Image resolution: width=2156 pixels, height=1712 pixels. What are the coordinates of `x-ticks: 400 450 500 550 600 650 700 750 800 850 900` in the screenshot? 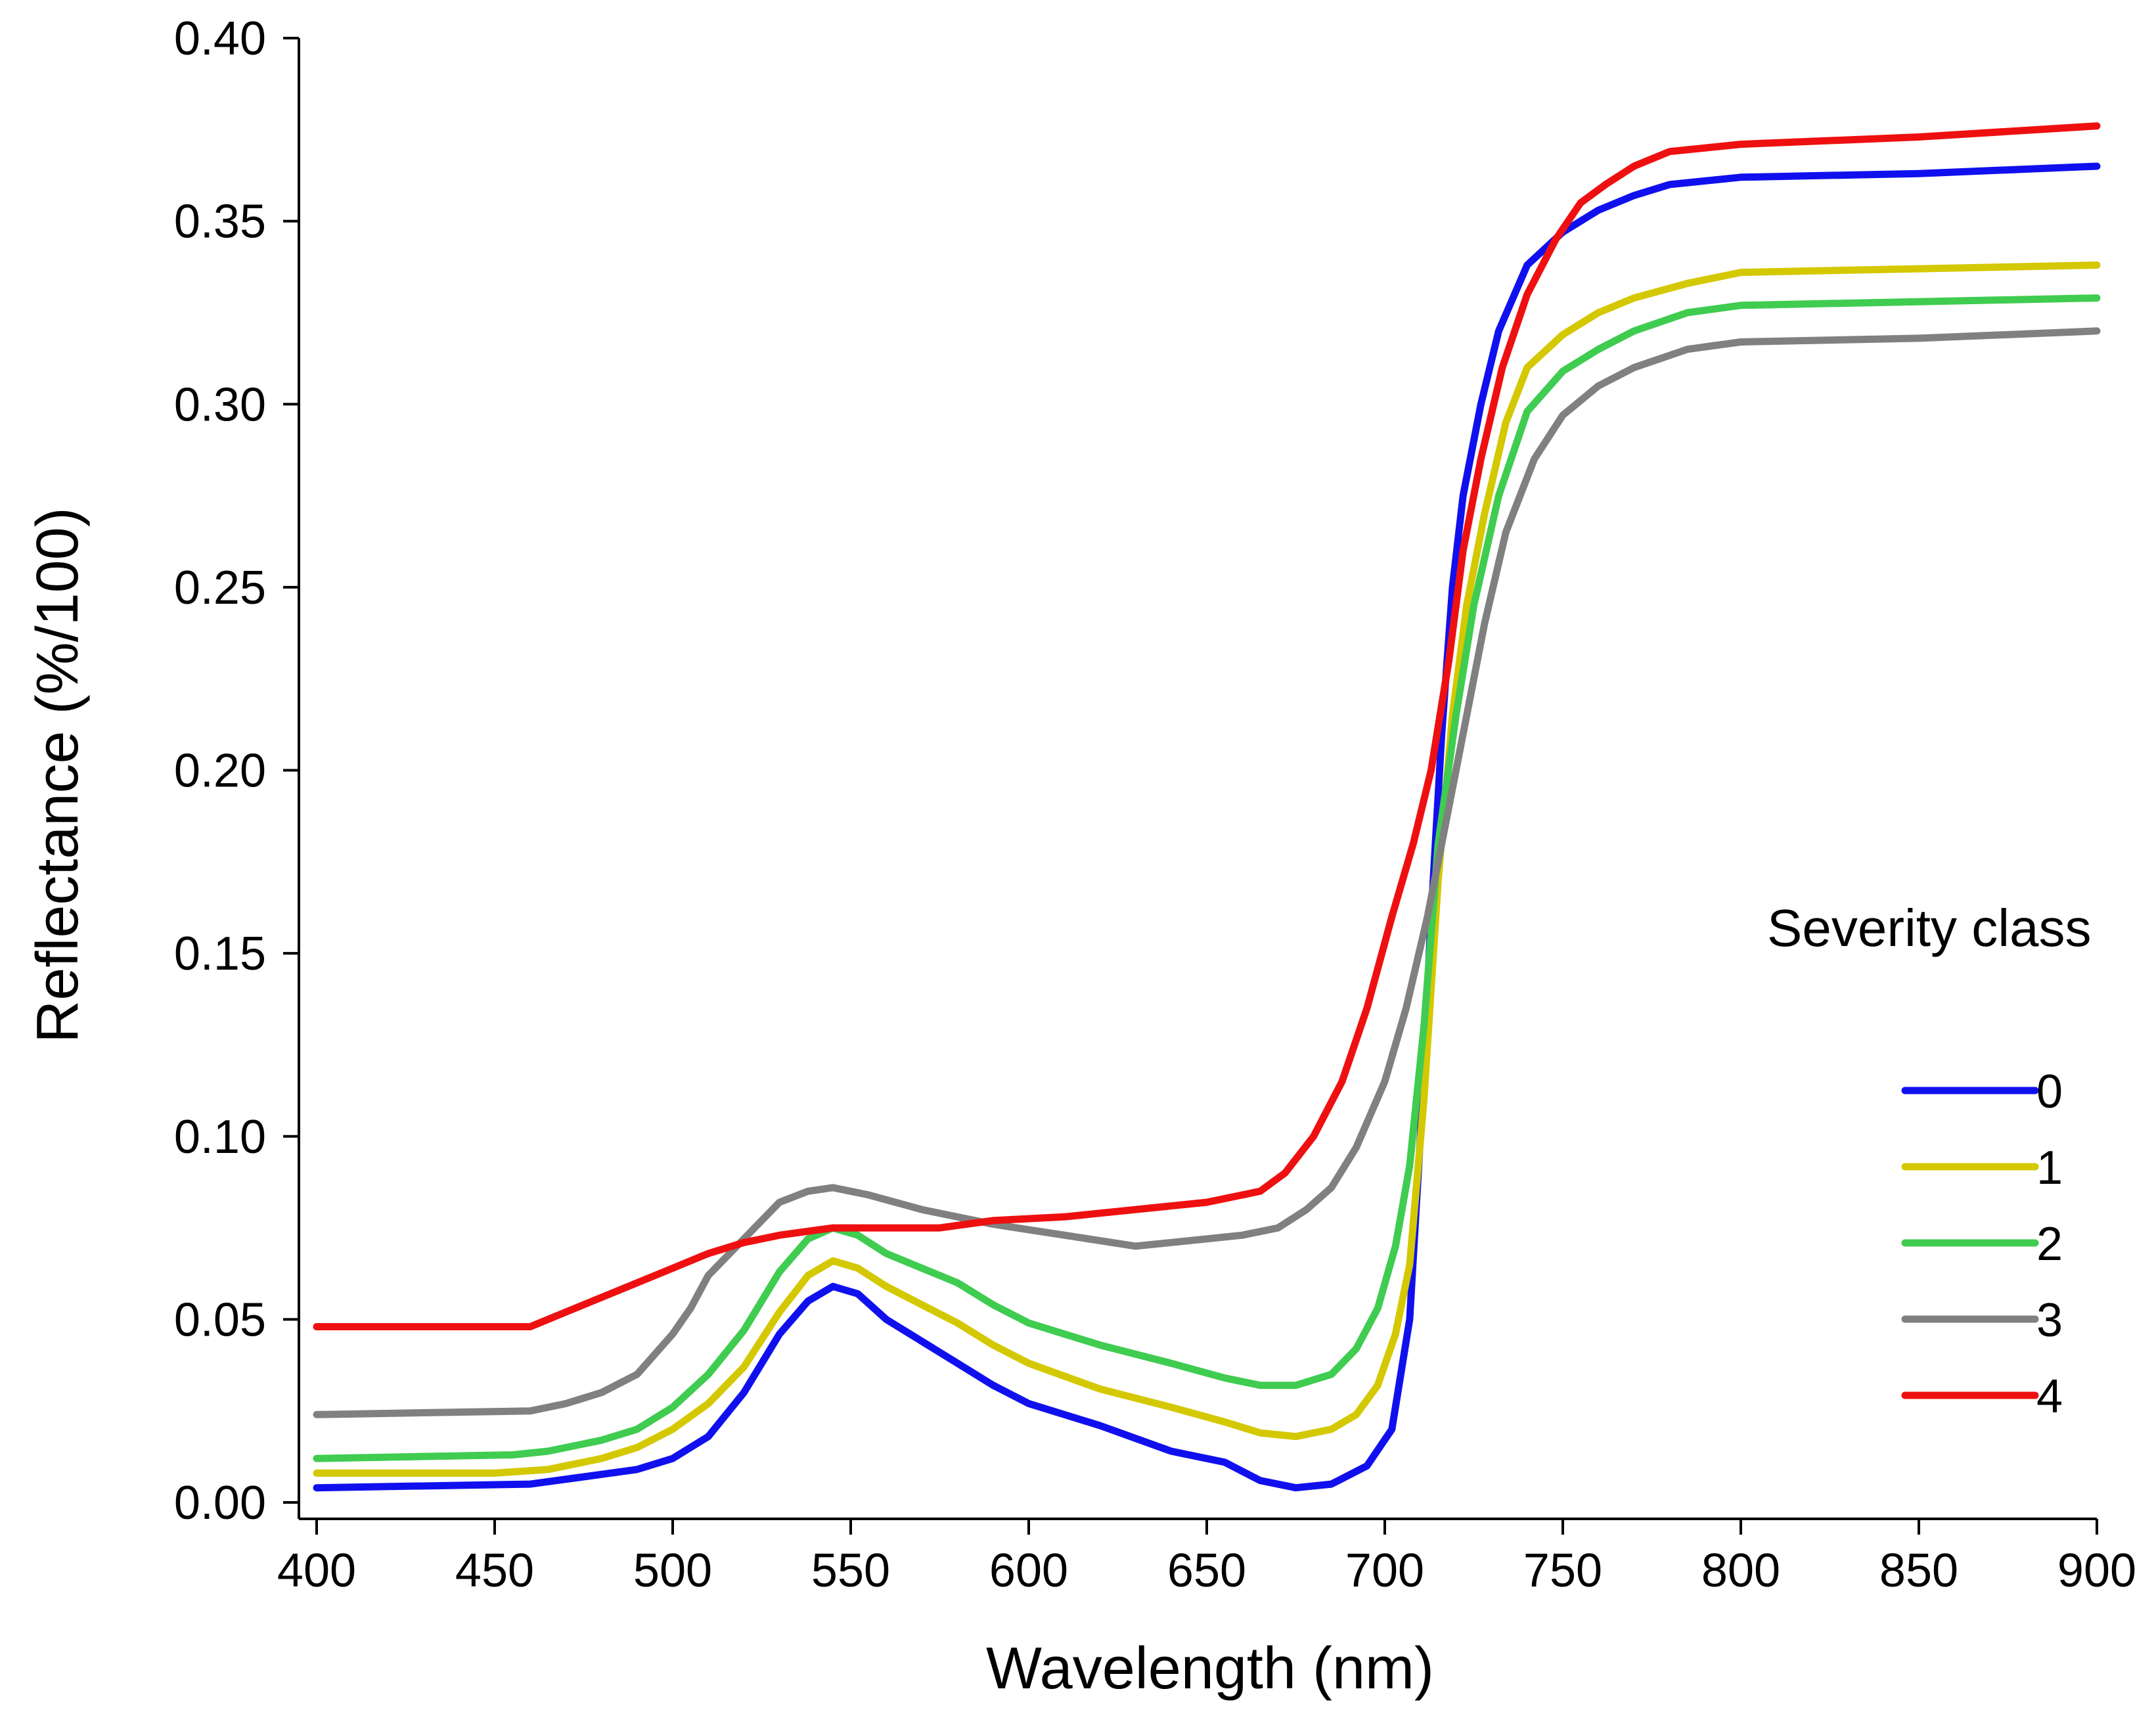 It's located at (1206, 1558).